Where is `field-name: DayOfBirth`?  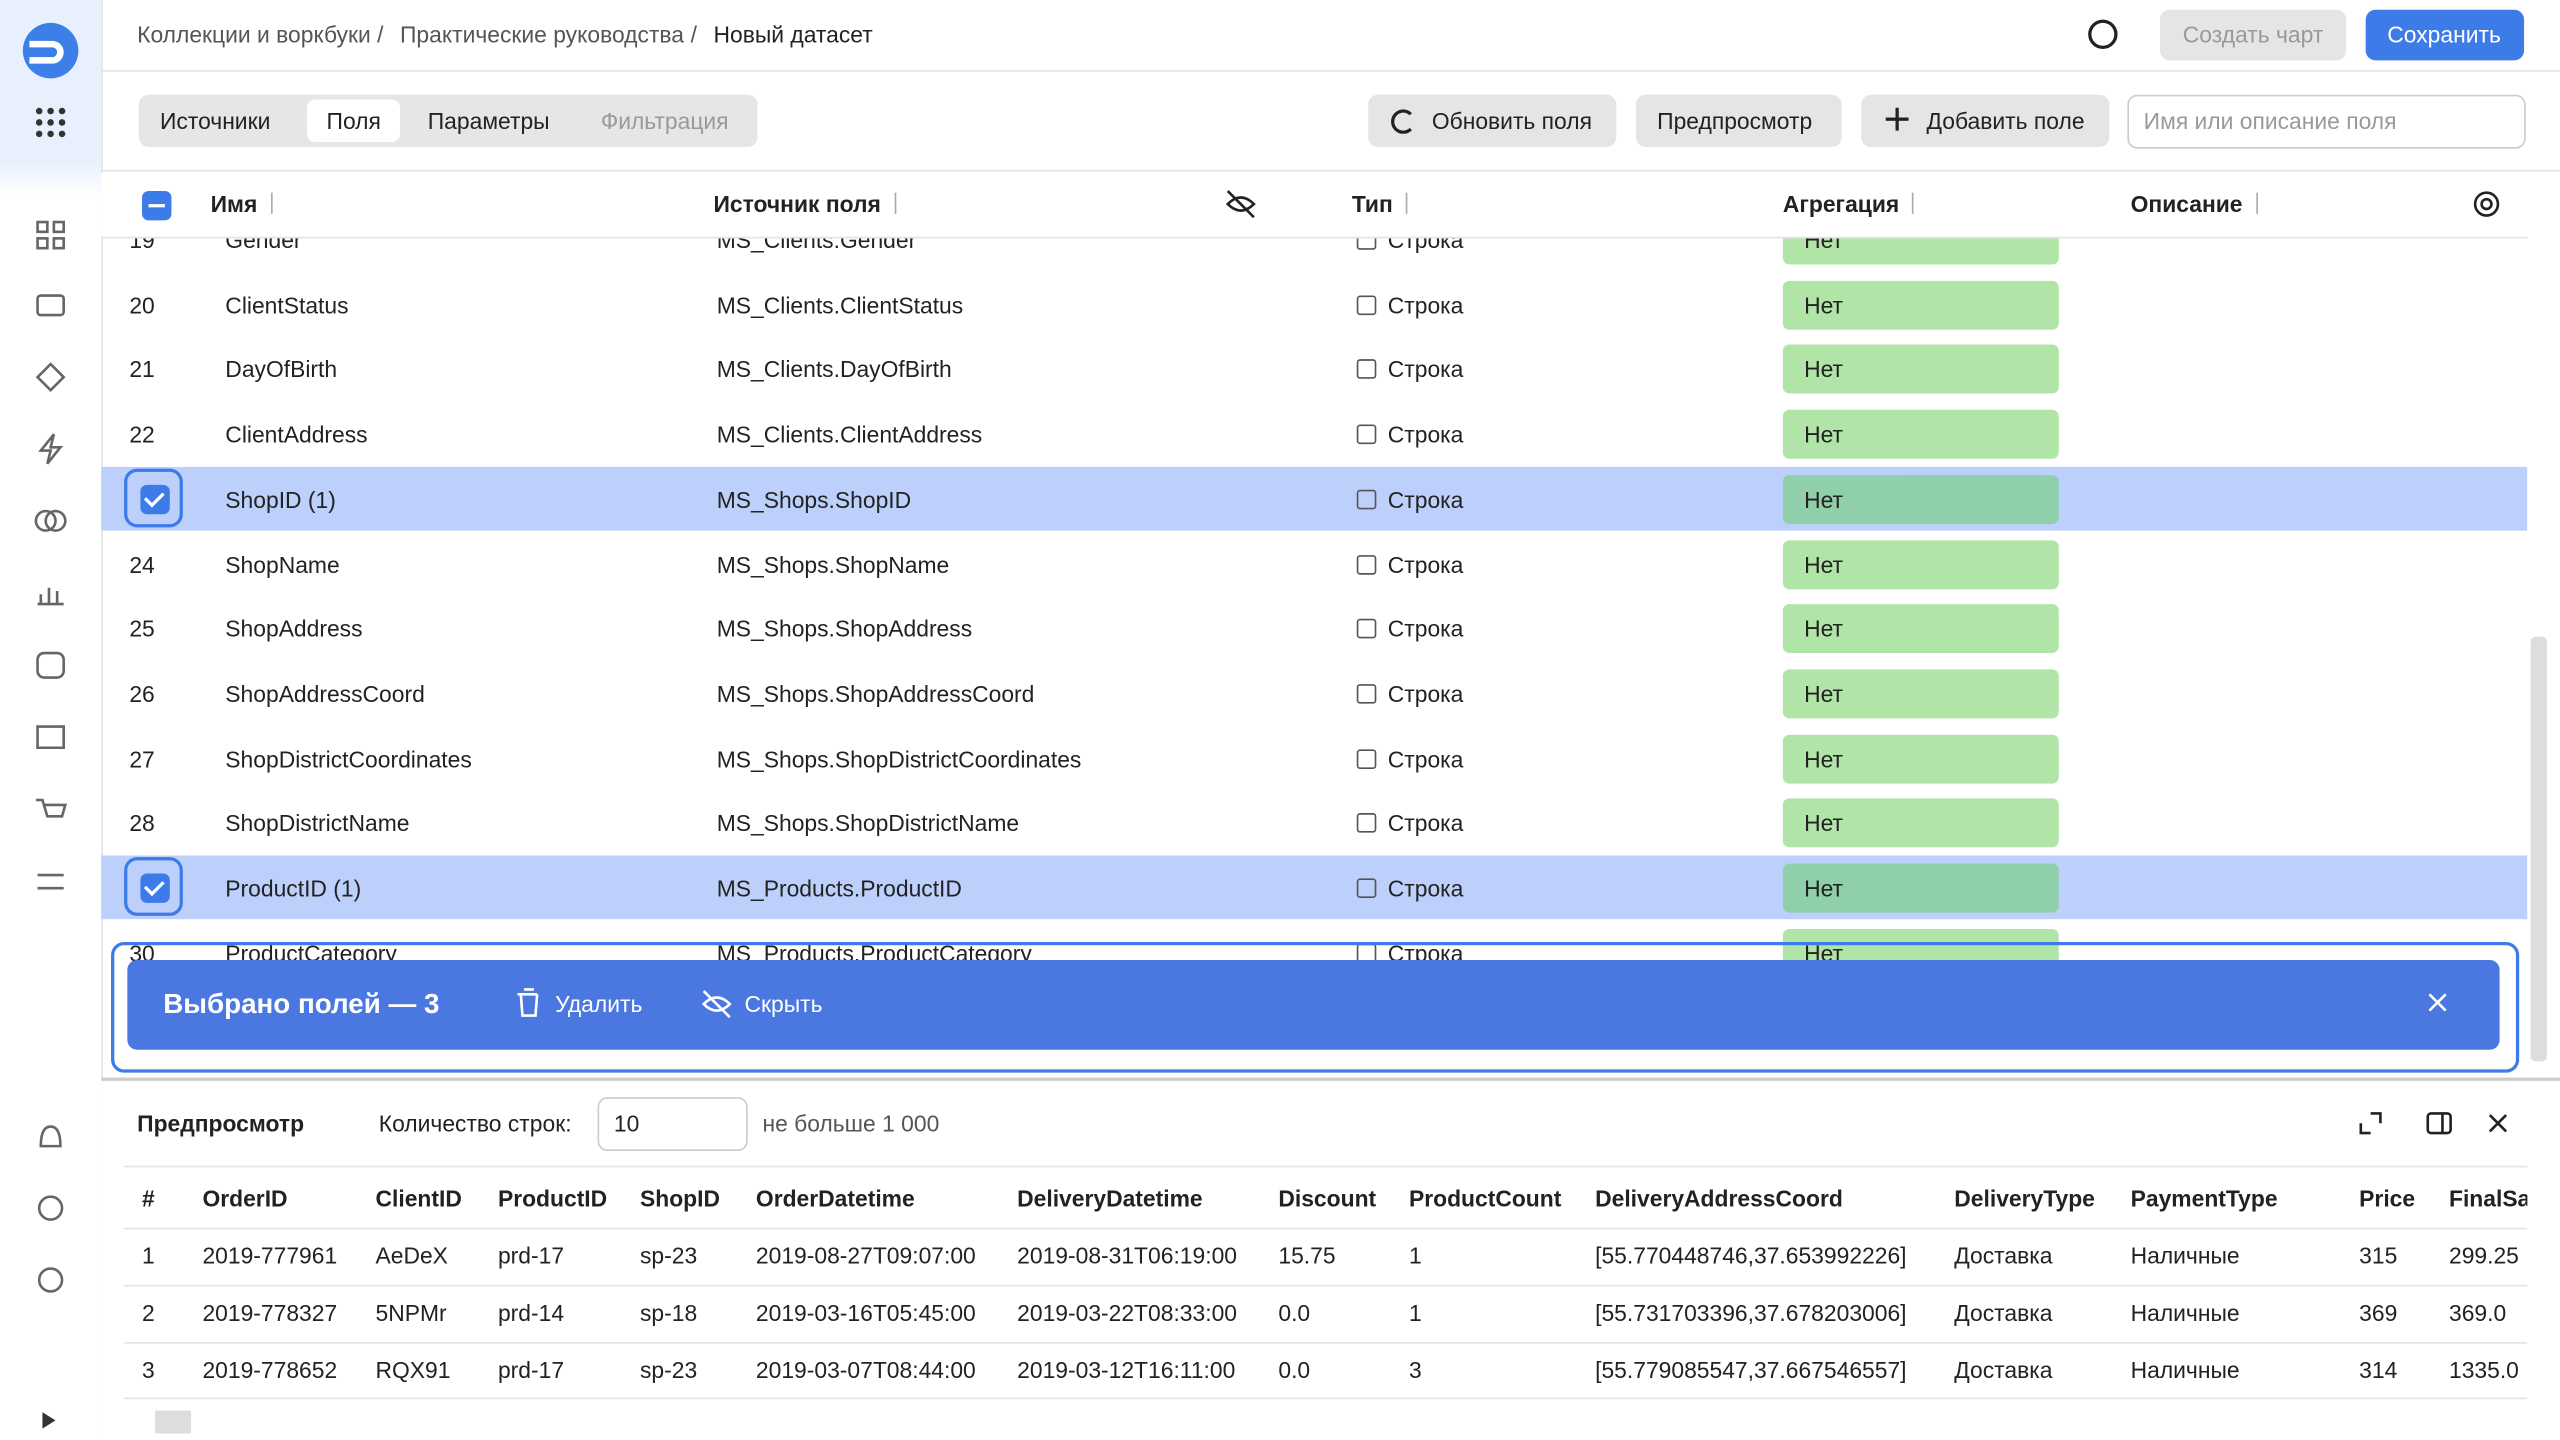 field-name: DayOfBirth is located at coordinates (281, 369).